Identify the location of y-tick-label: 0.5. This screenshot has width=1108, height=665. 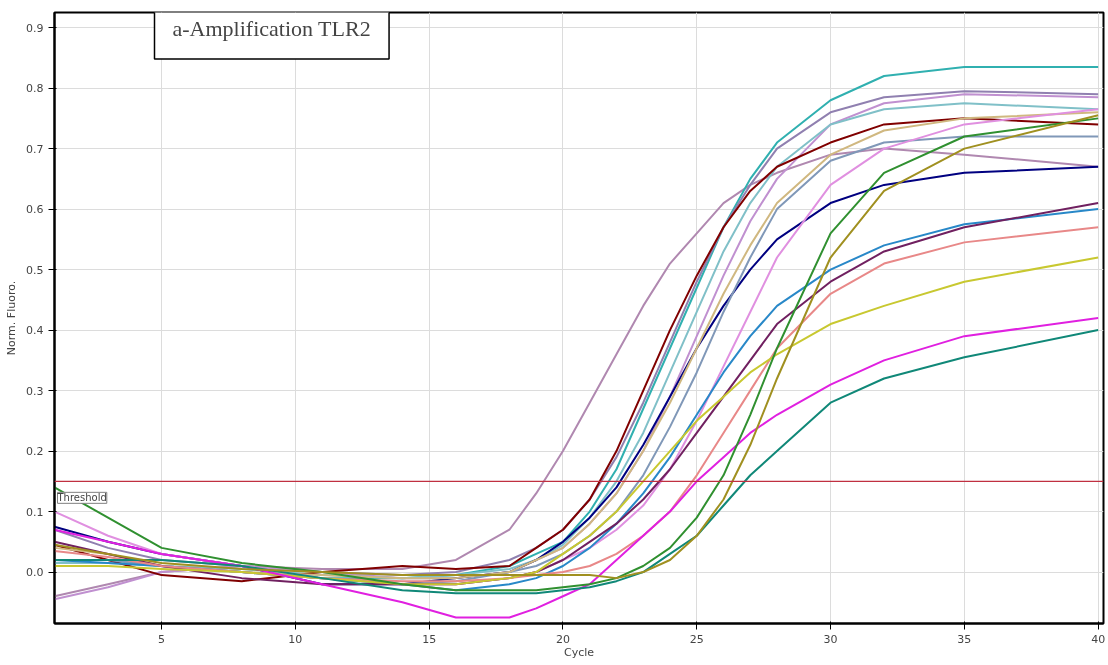
(35, 270).